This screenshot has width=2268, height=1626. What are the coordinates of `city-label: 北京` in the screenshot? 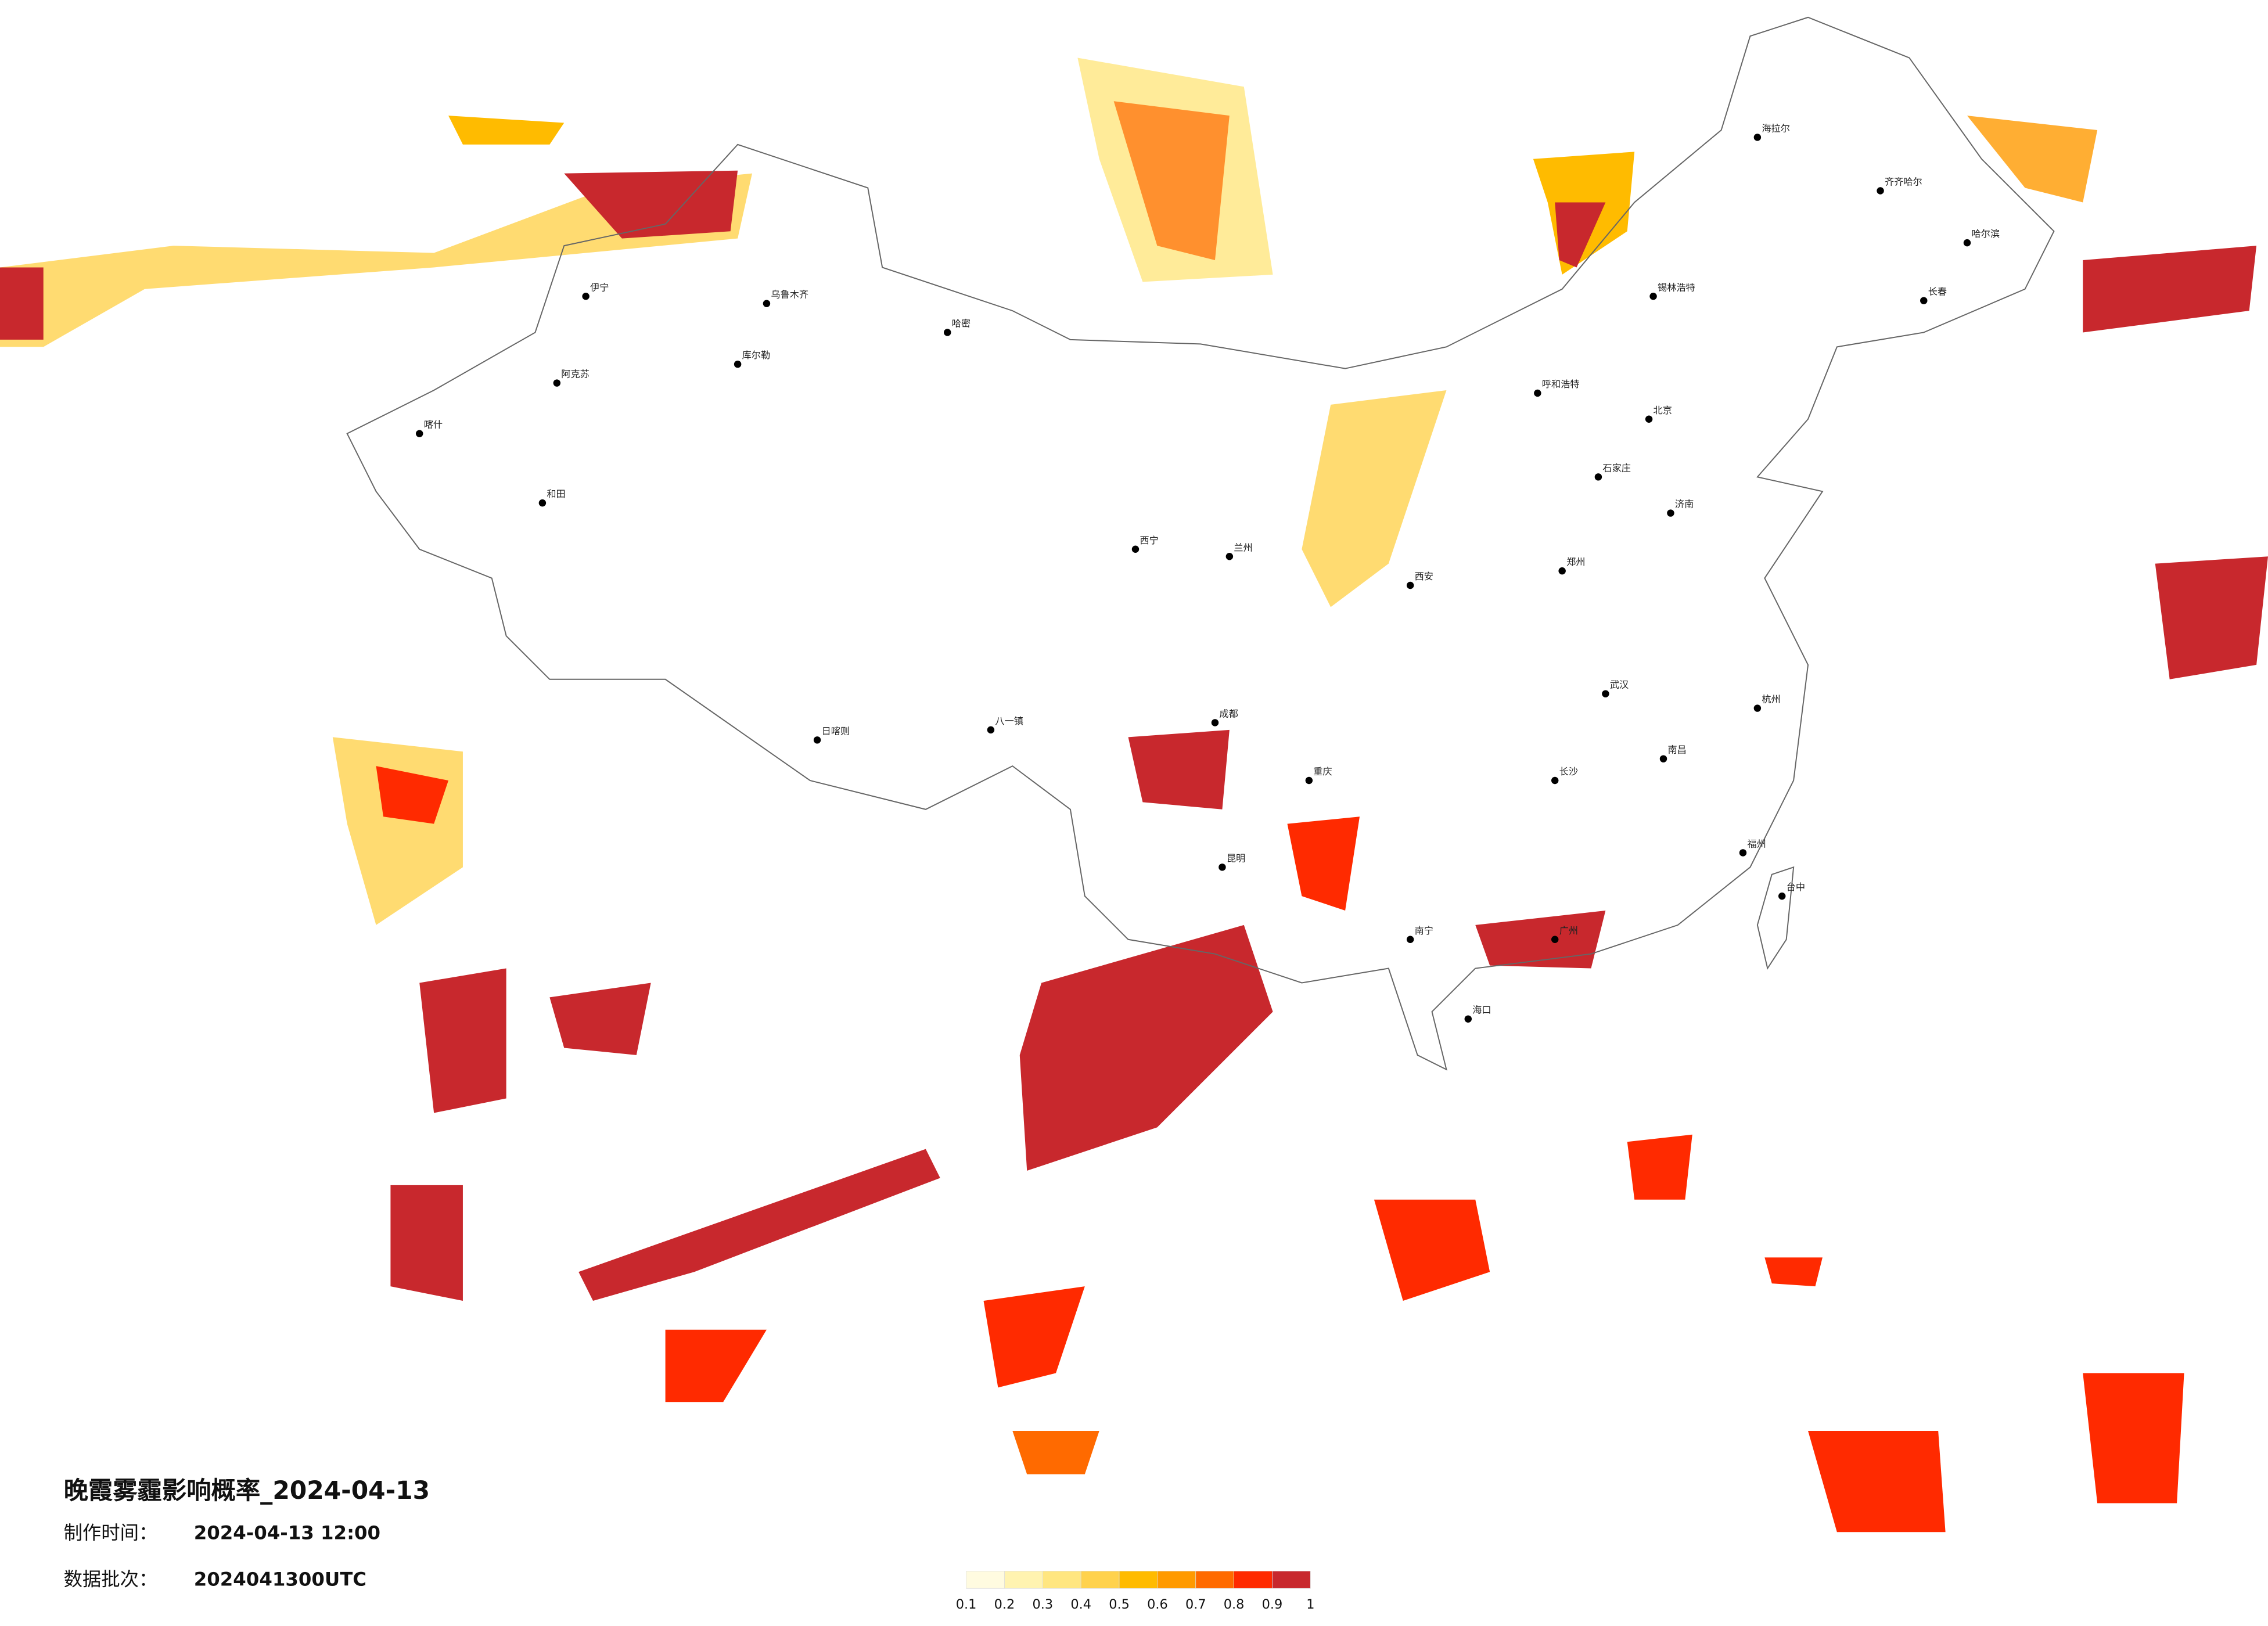 It's located at (1663, 410).